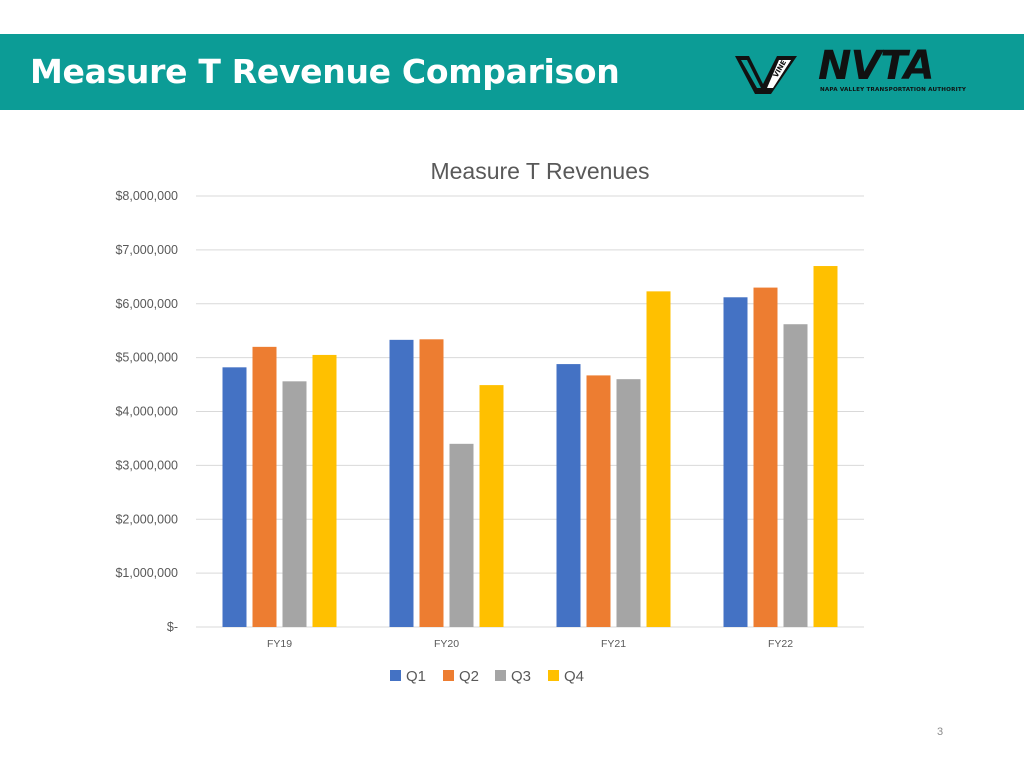 This screenshot has height=768, width=1024. Describe the element at coordinates (146, 519) in the screenshot. I see `y-tick-label: $2,000,000` at that location.